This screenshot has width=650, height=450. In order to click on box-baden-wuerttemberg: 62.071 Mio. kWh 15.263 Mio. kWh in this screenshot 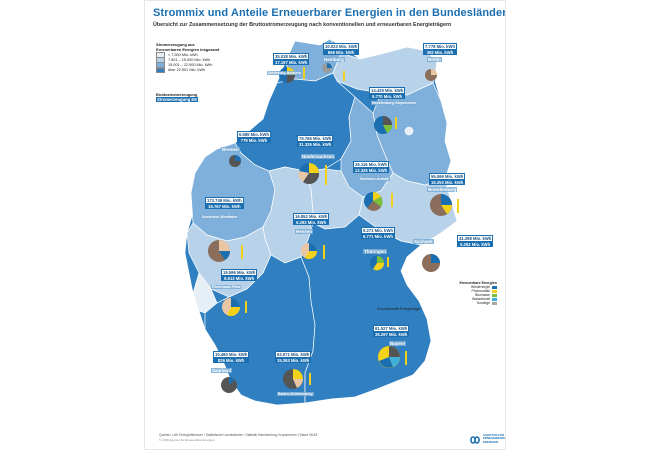, I will do `click(293, 357)`.